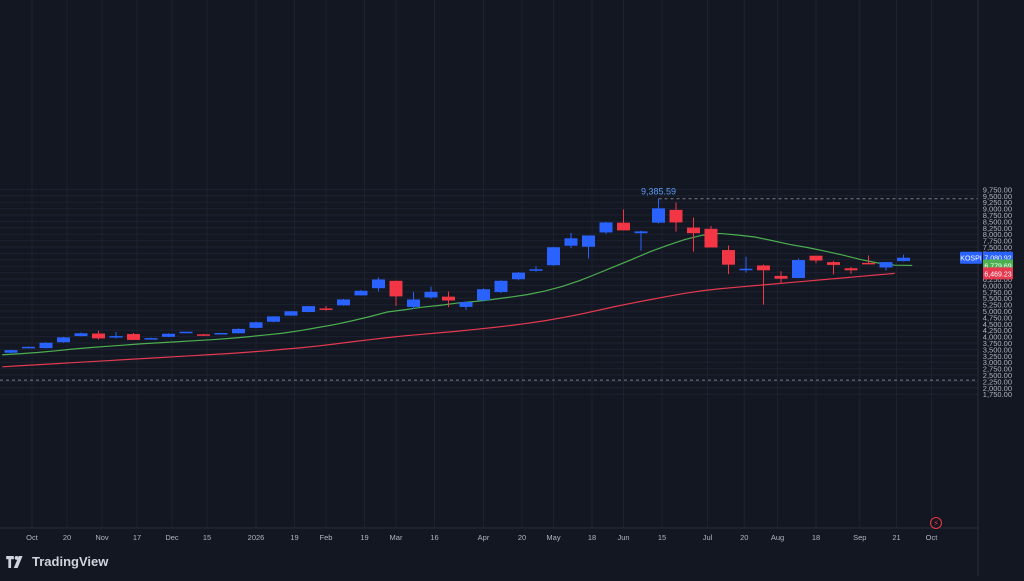  What do you see at coordinates (896, 537) in the screenshot?
I see `time-tick-label: 21` at bounding box center [896, 537].